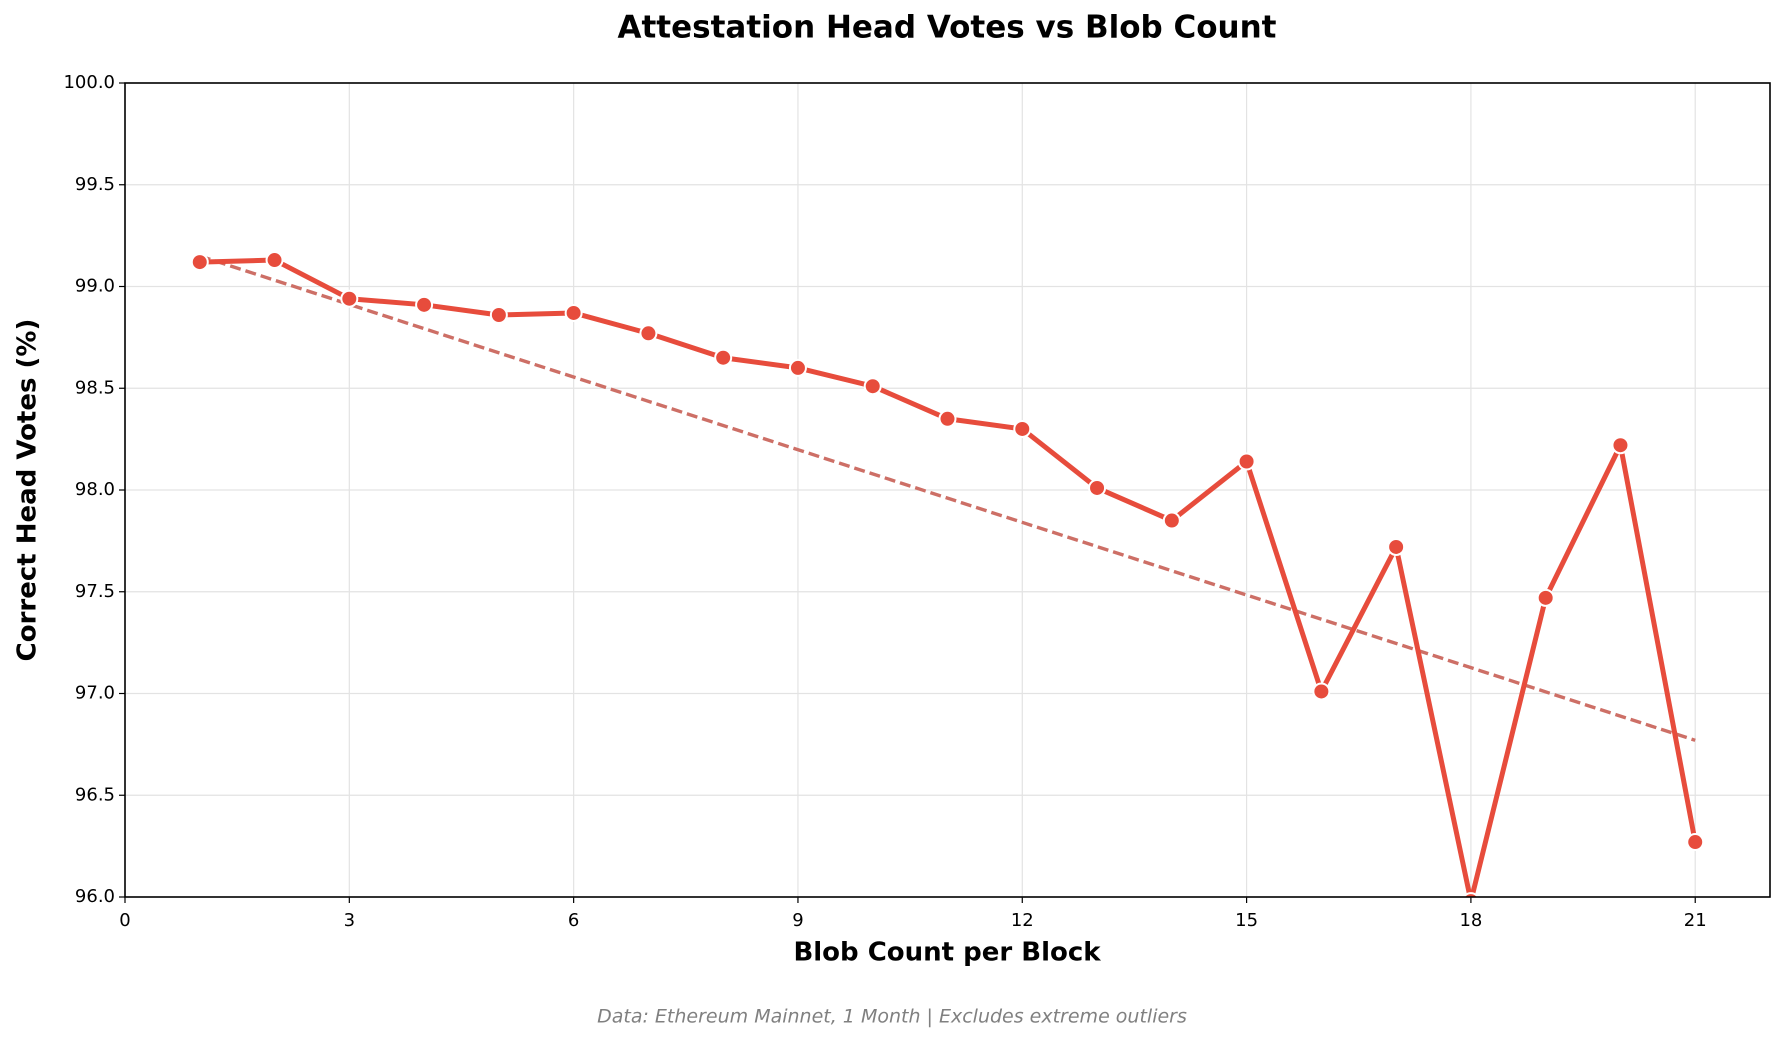  I want to click on x-tick-label: 9, so click(797, 920).